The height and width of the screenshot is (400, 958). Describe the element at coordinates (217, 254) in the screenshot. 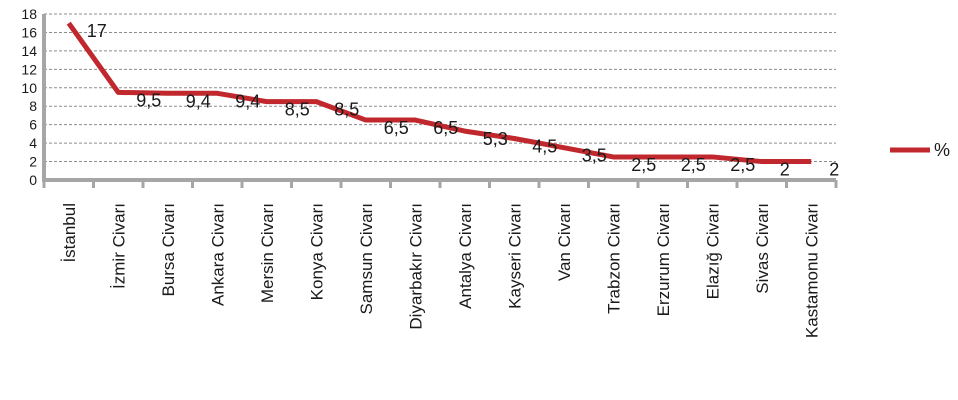

I see `x-tick-label: Ankara Civarı` at that location.